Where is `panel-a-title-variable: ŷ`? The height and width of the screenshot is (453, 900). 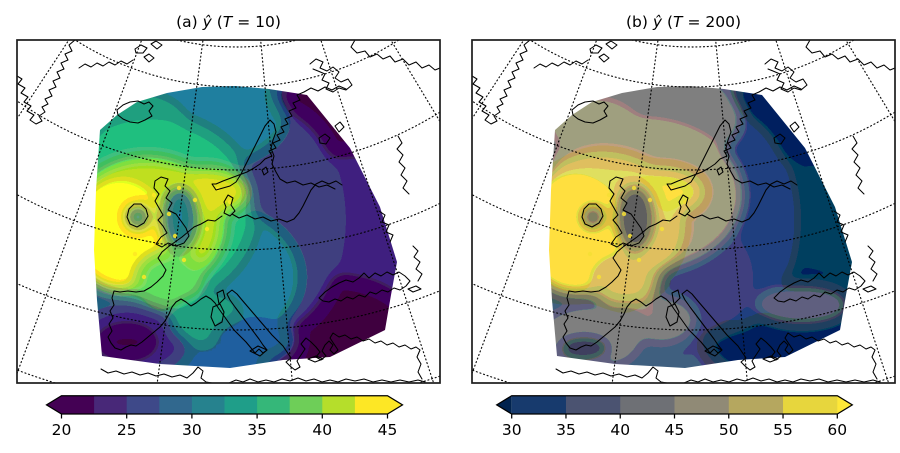
panel-a-title-variable: ŷ is located at coordinates (207, 22).